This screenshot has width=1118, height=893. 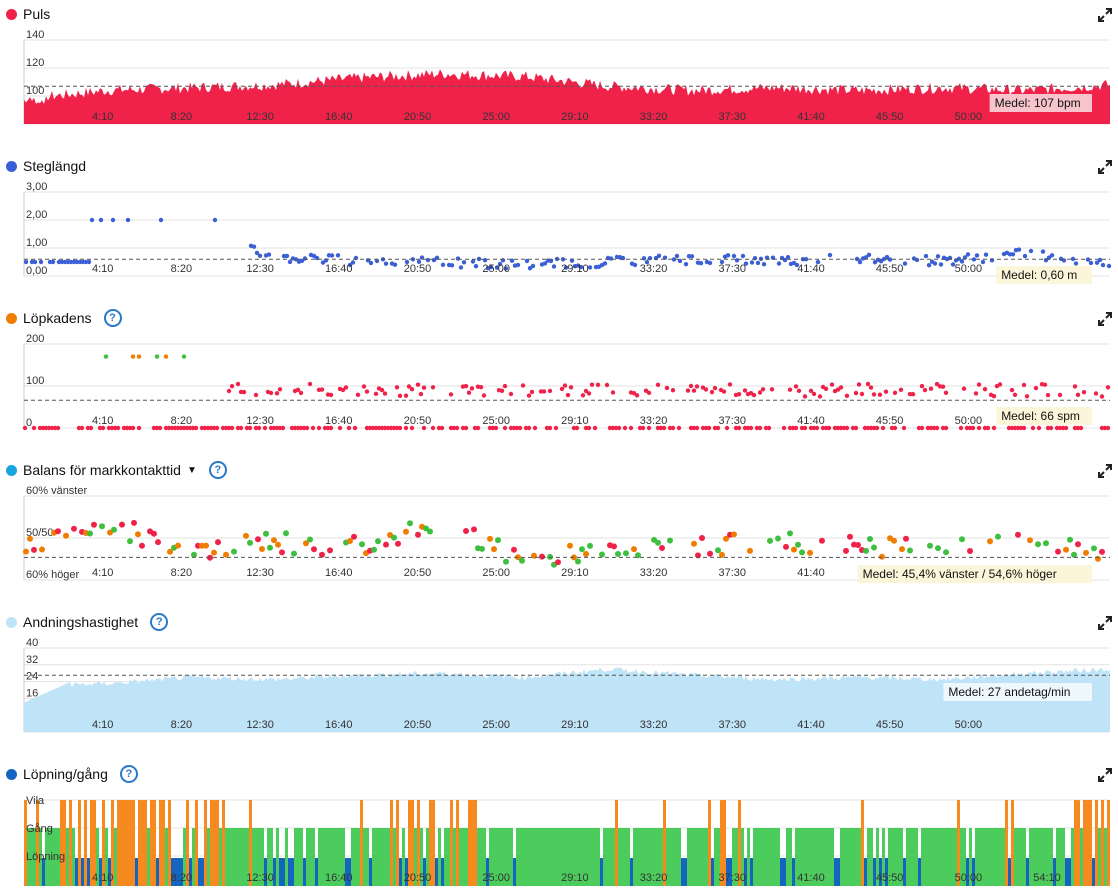 What do you see at coordinates (32, 660) in the screenshot?
I see `respiration-y-tick: 32` at bounding box center [32, 660].